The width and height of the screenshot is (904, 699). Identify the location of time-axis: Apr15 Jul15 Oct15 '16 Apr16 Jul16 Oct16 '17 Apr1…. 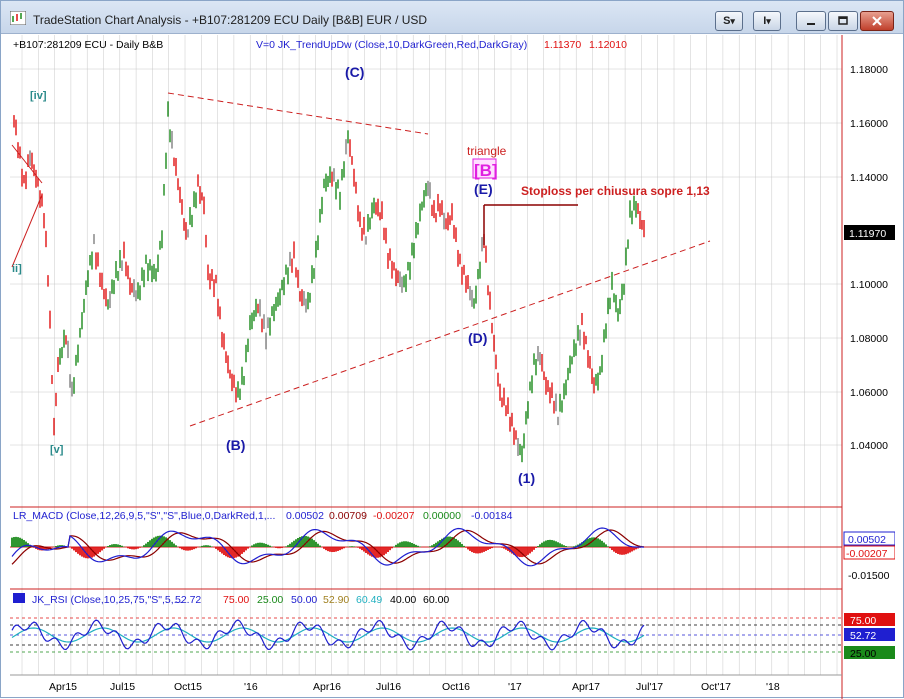
(414, 687).